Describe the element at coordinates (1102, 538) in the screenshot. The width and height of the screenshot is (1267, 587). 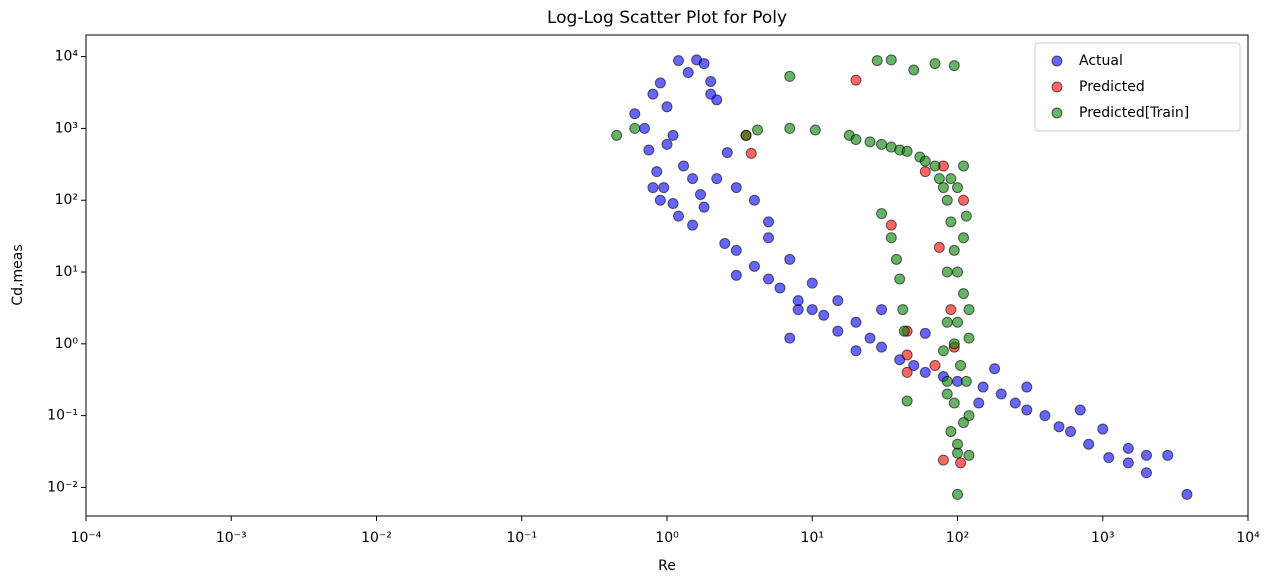
I see `x-tick-label: 10³` at that location.